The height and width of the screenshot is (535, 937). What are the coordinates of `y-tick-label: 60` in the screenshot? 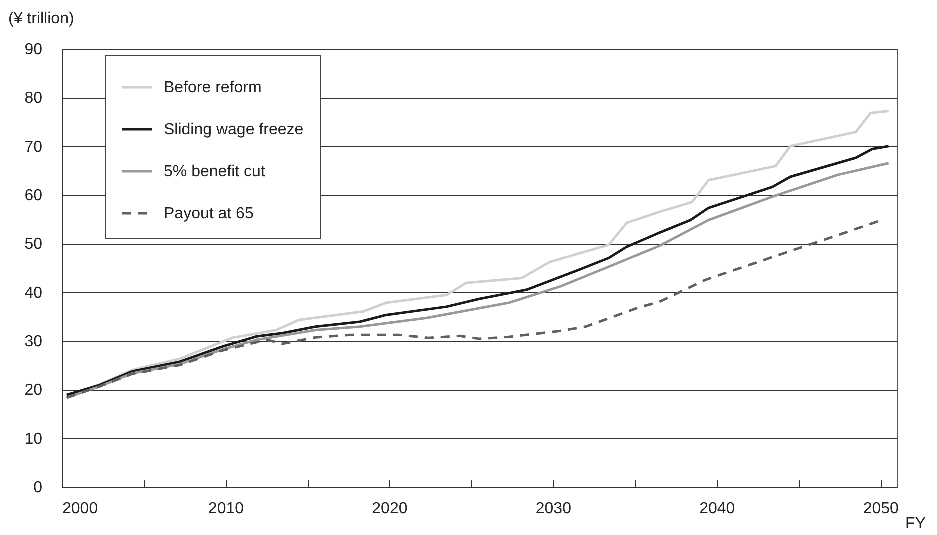 It's located at (33, 196).